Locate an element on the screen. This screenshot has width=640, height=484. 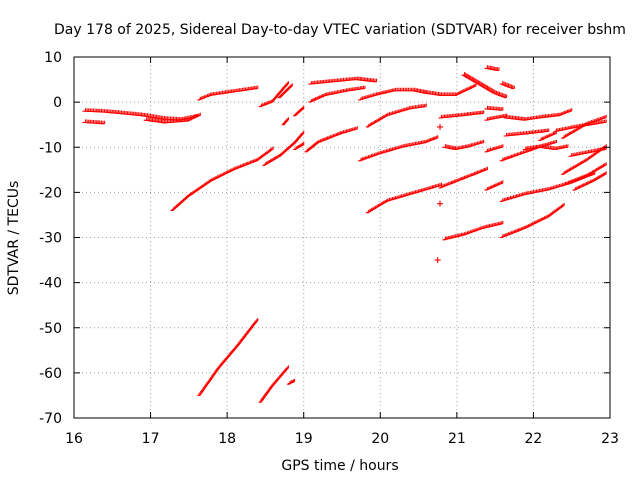
x-tick-label: 19 is located at coordinates (304, 439).